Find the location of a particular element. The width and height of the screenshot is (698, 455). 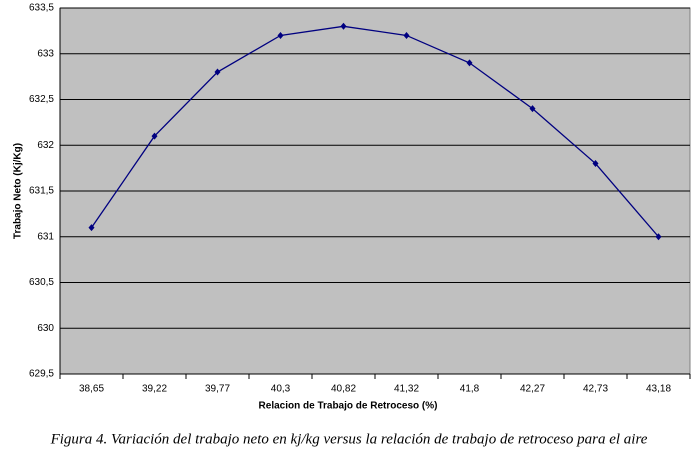

y-tick-label: 629,5 is located at coordinates (41, 374).